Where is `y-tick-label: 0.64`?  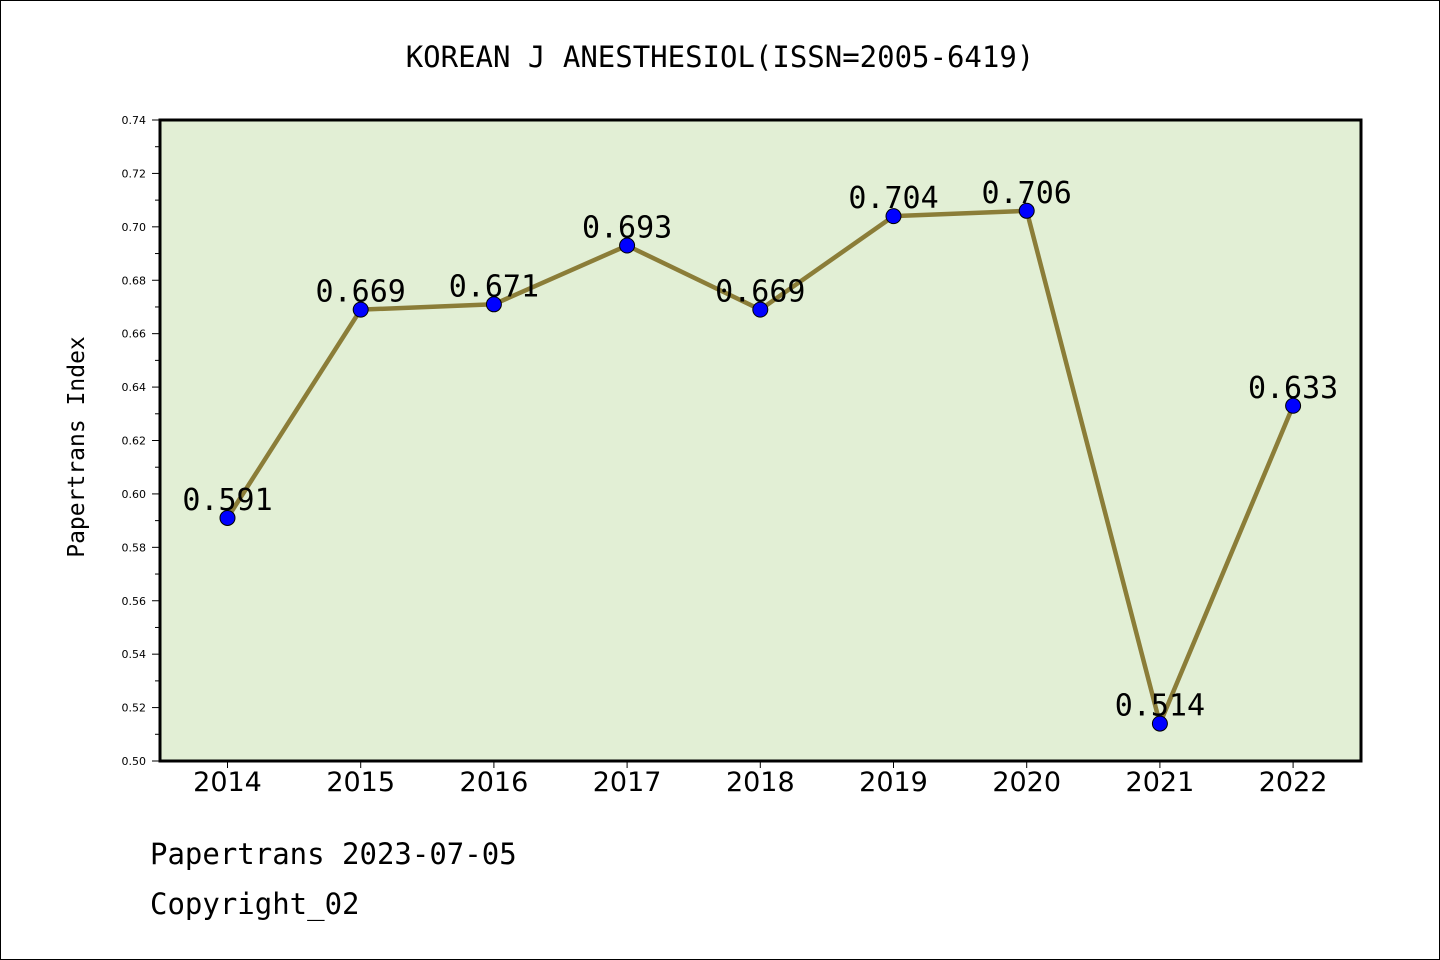
y-tick-label: 0.64 is located at coordinates (134, 387).